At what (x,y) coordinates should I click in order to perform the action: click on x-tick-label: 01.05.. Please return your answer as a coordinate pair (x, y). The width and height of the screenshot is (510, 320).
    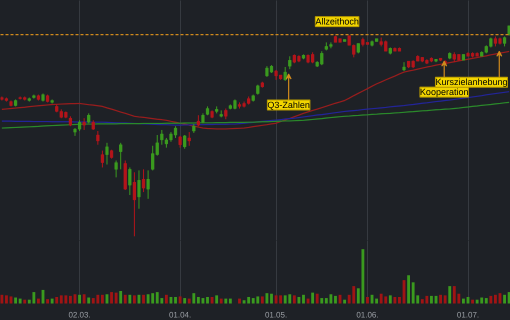
    Looking at the image, I should click on (276, 315).